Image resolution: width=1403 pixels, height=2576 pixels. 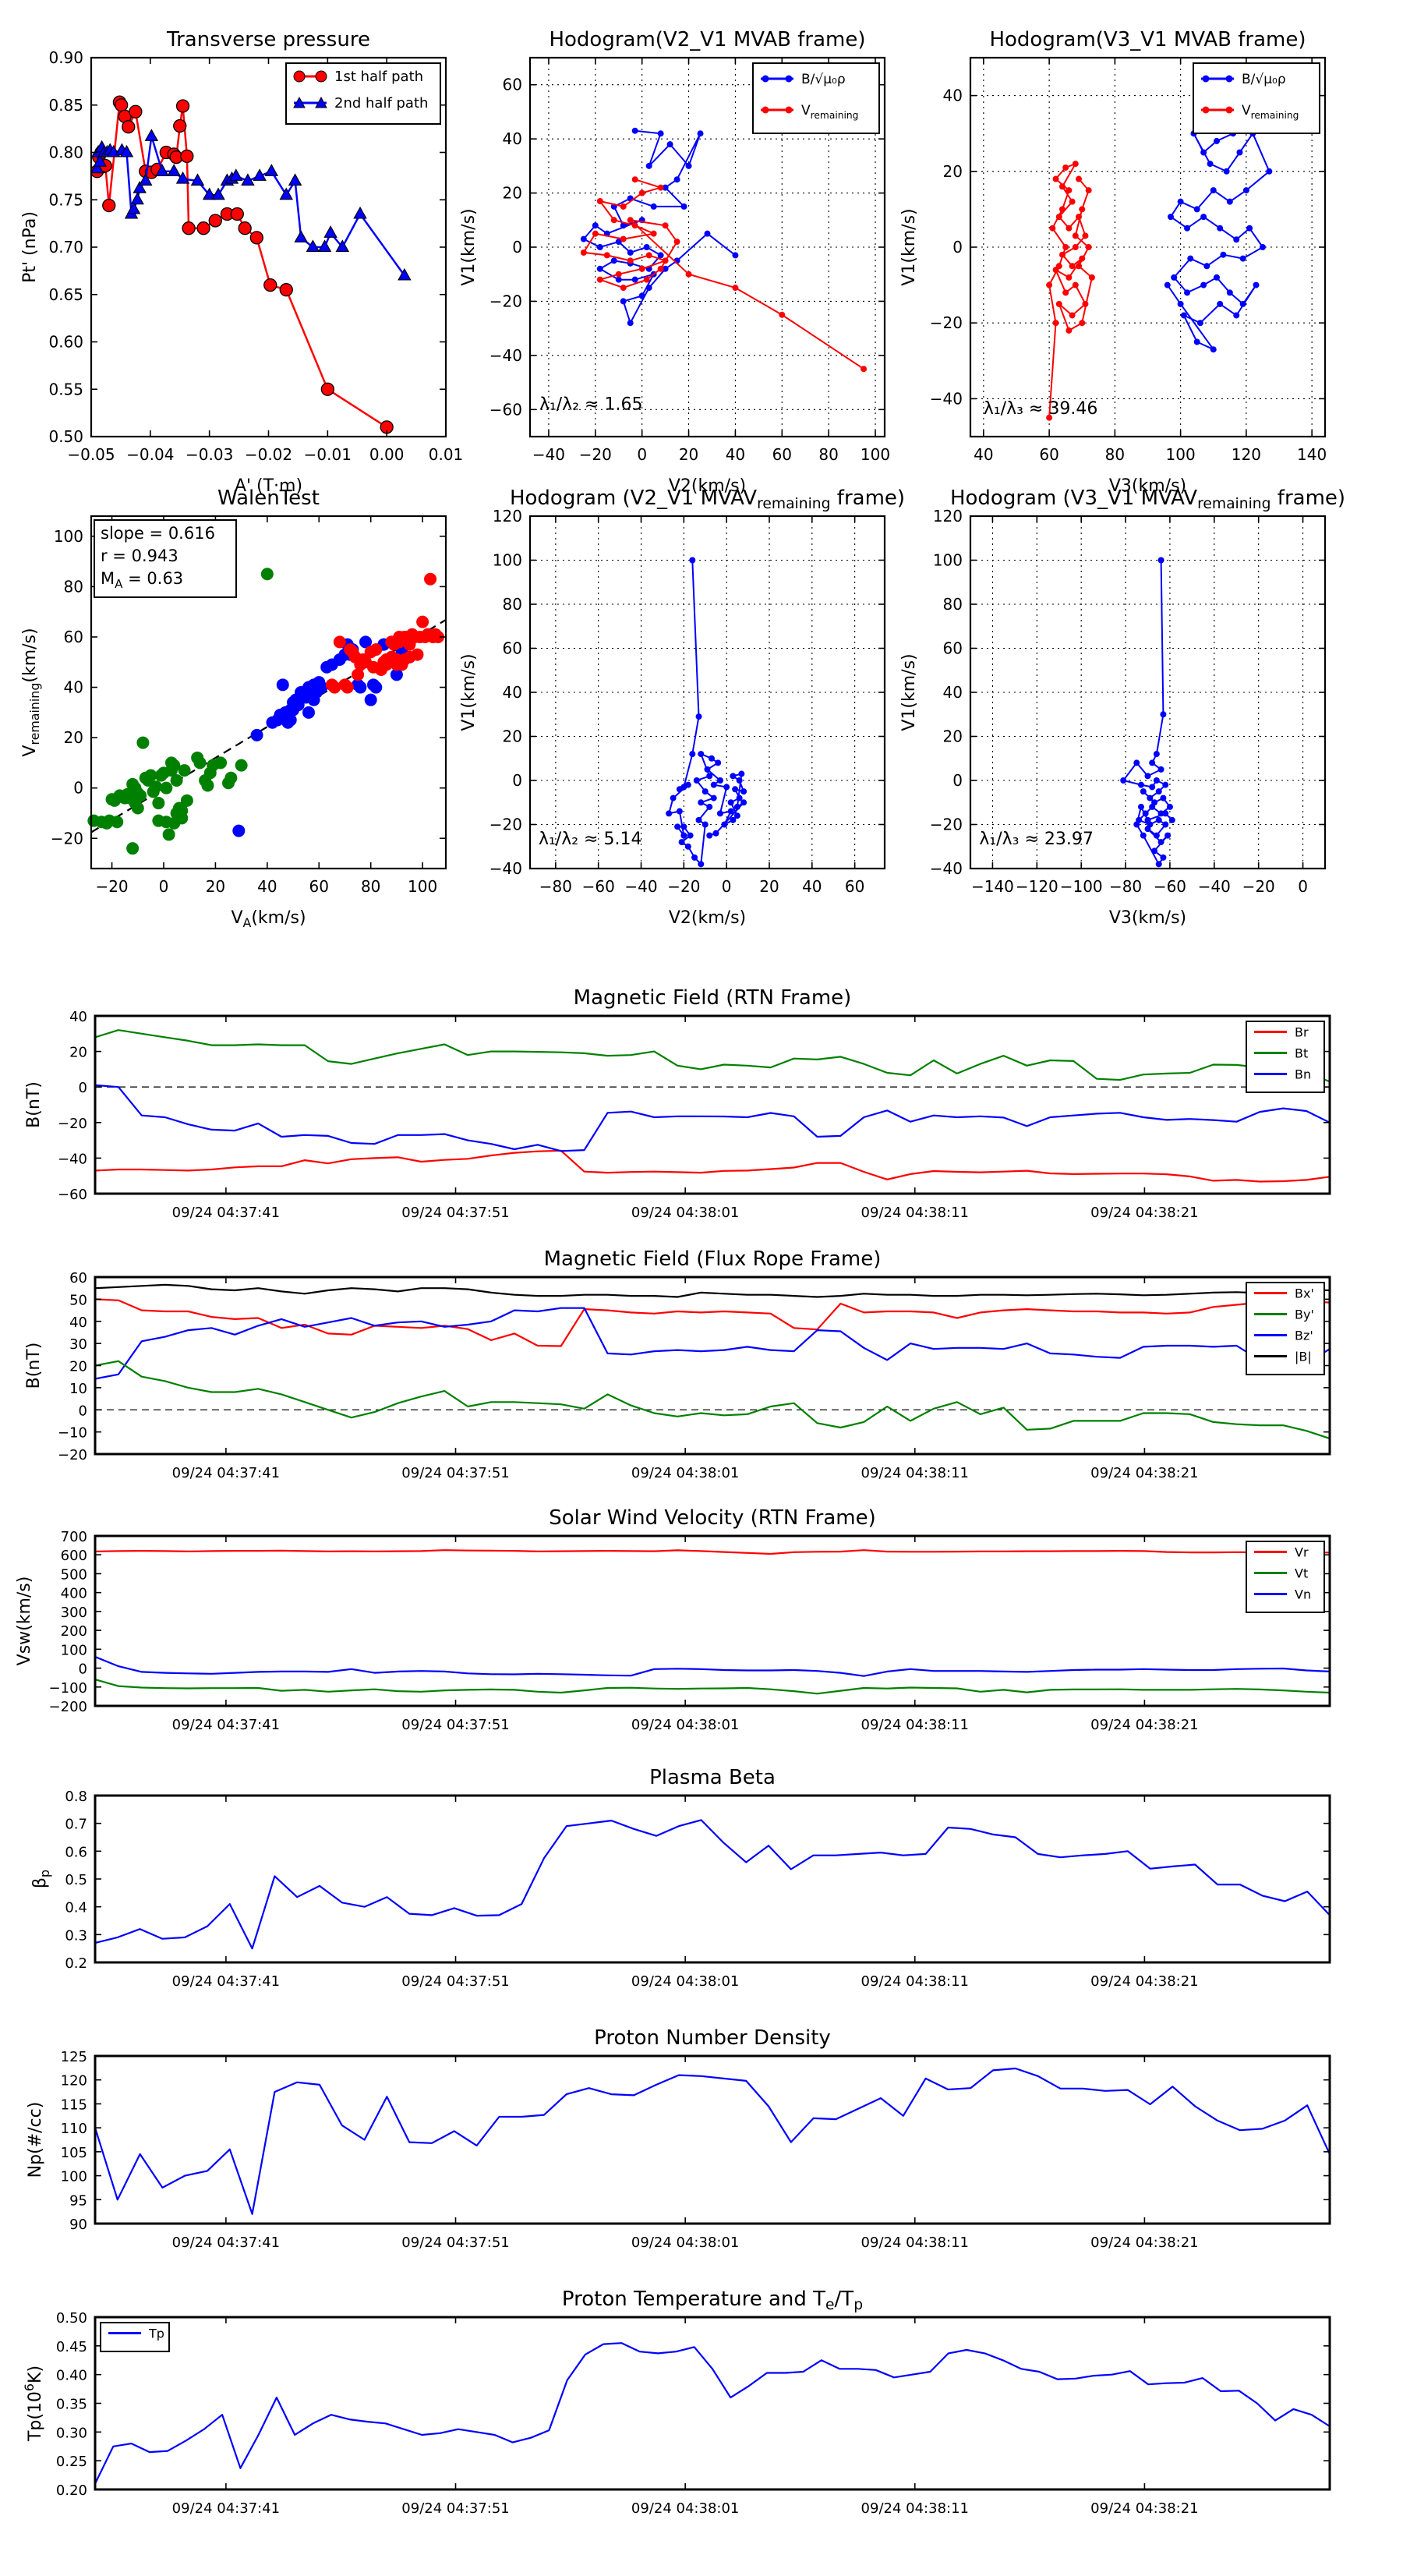 What do you see at coordinates (74, 1537) in the screenshot?
I see `svg-text: 700` at bounding box center [74, 1537].